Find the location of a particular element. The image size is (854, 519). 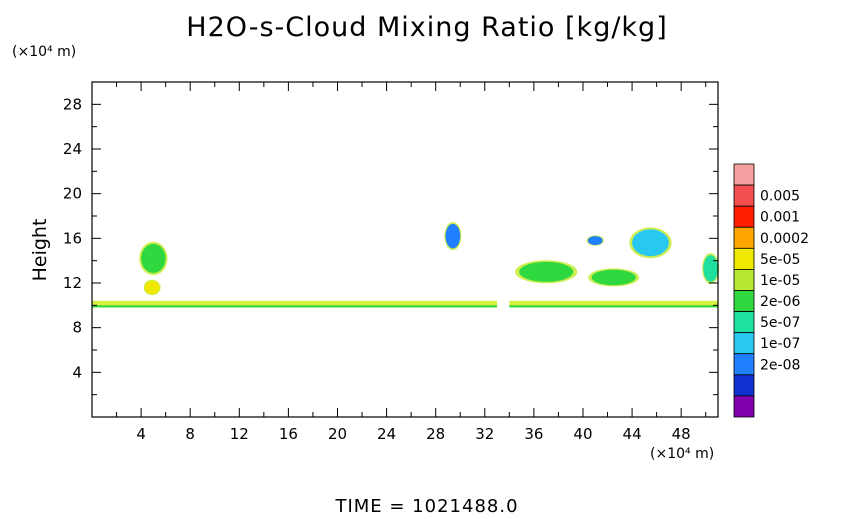

y-tick-label: 12 is located at coordinates (72, 283).